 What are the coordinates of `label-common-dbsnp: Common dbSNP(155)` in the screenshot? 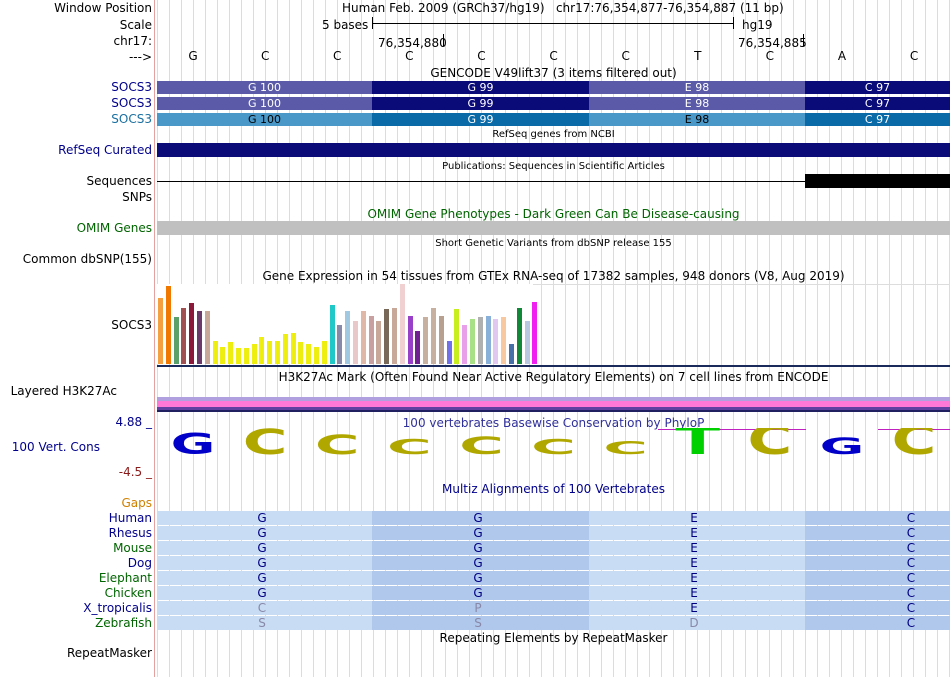 It's located at (87, 259).